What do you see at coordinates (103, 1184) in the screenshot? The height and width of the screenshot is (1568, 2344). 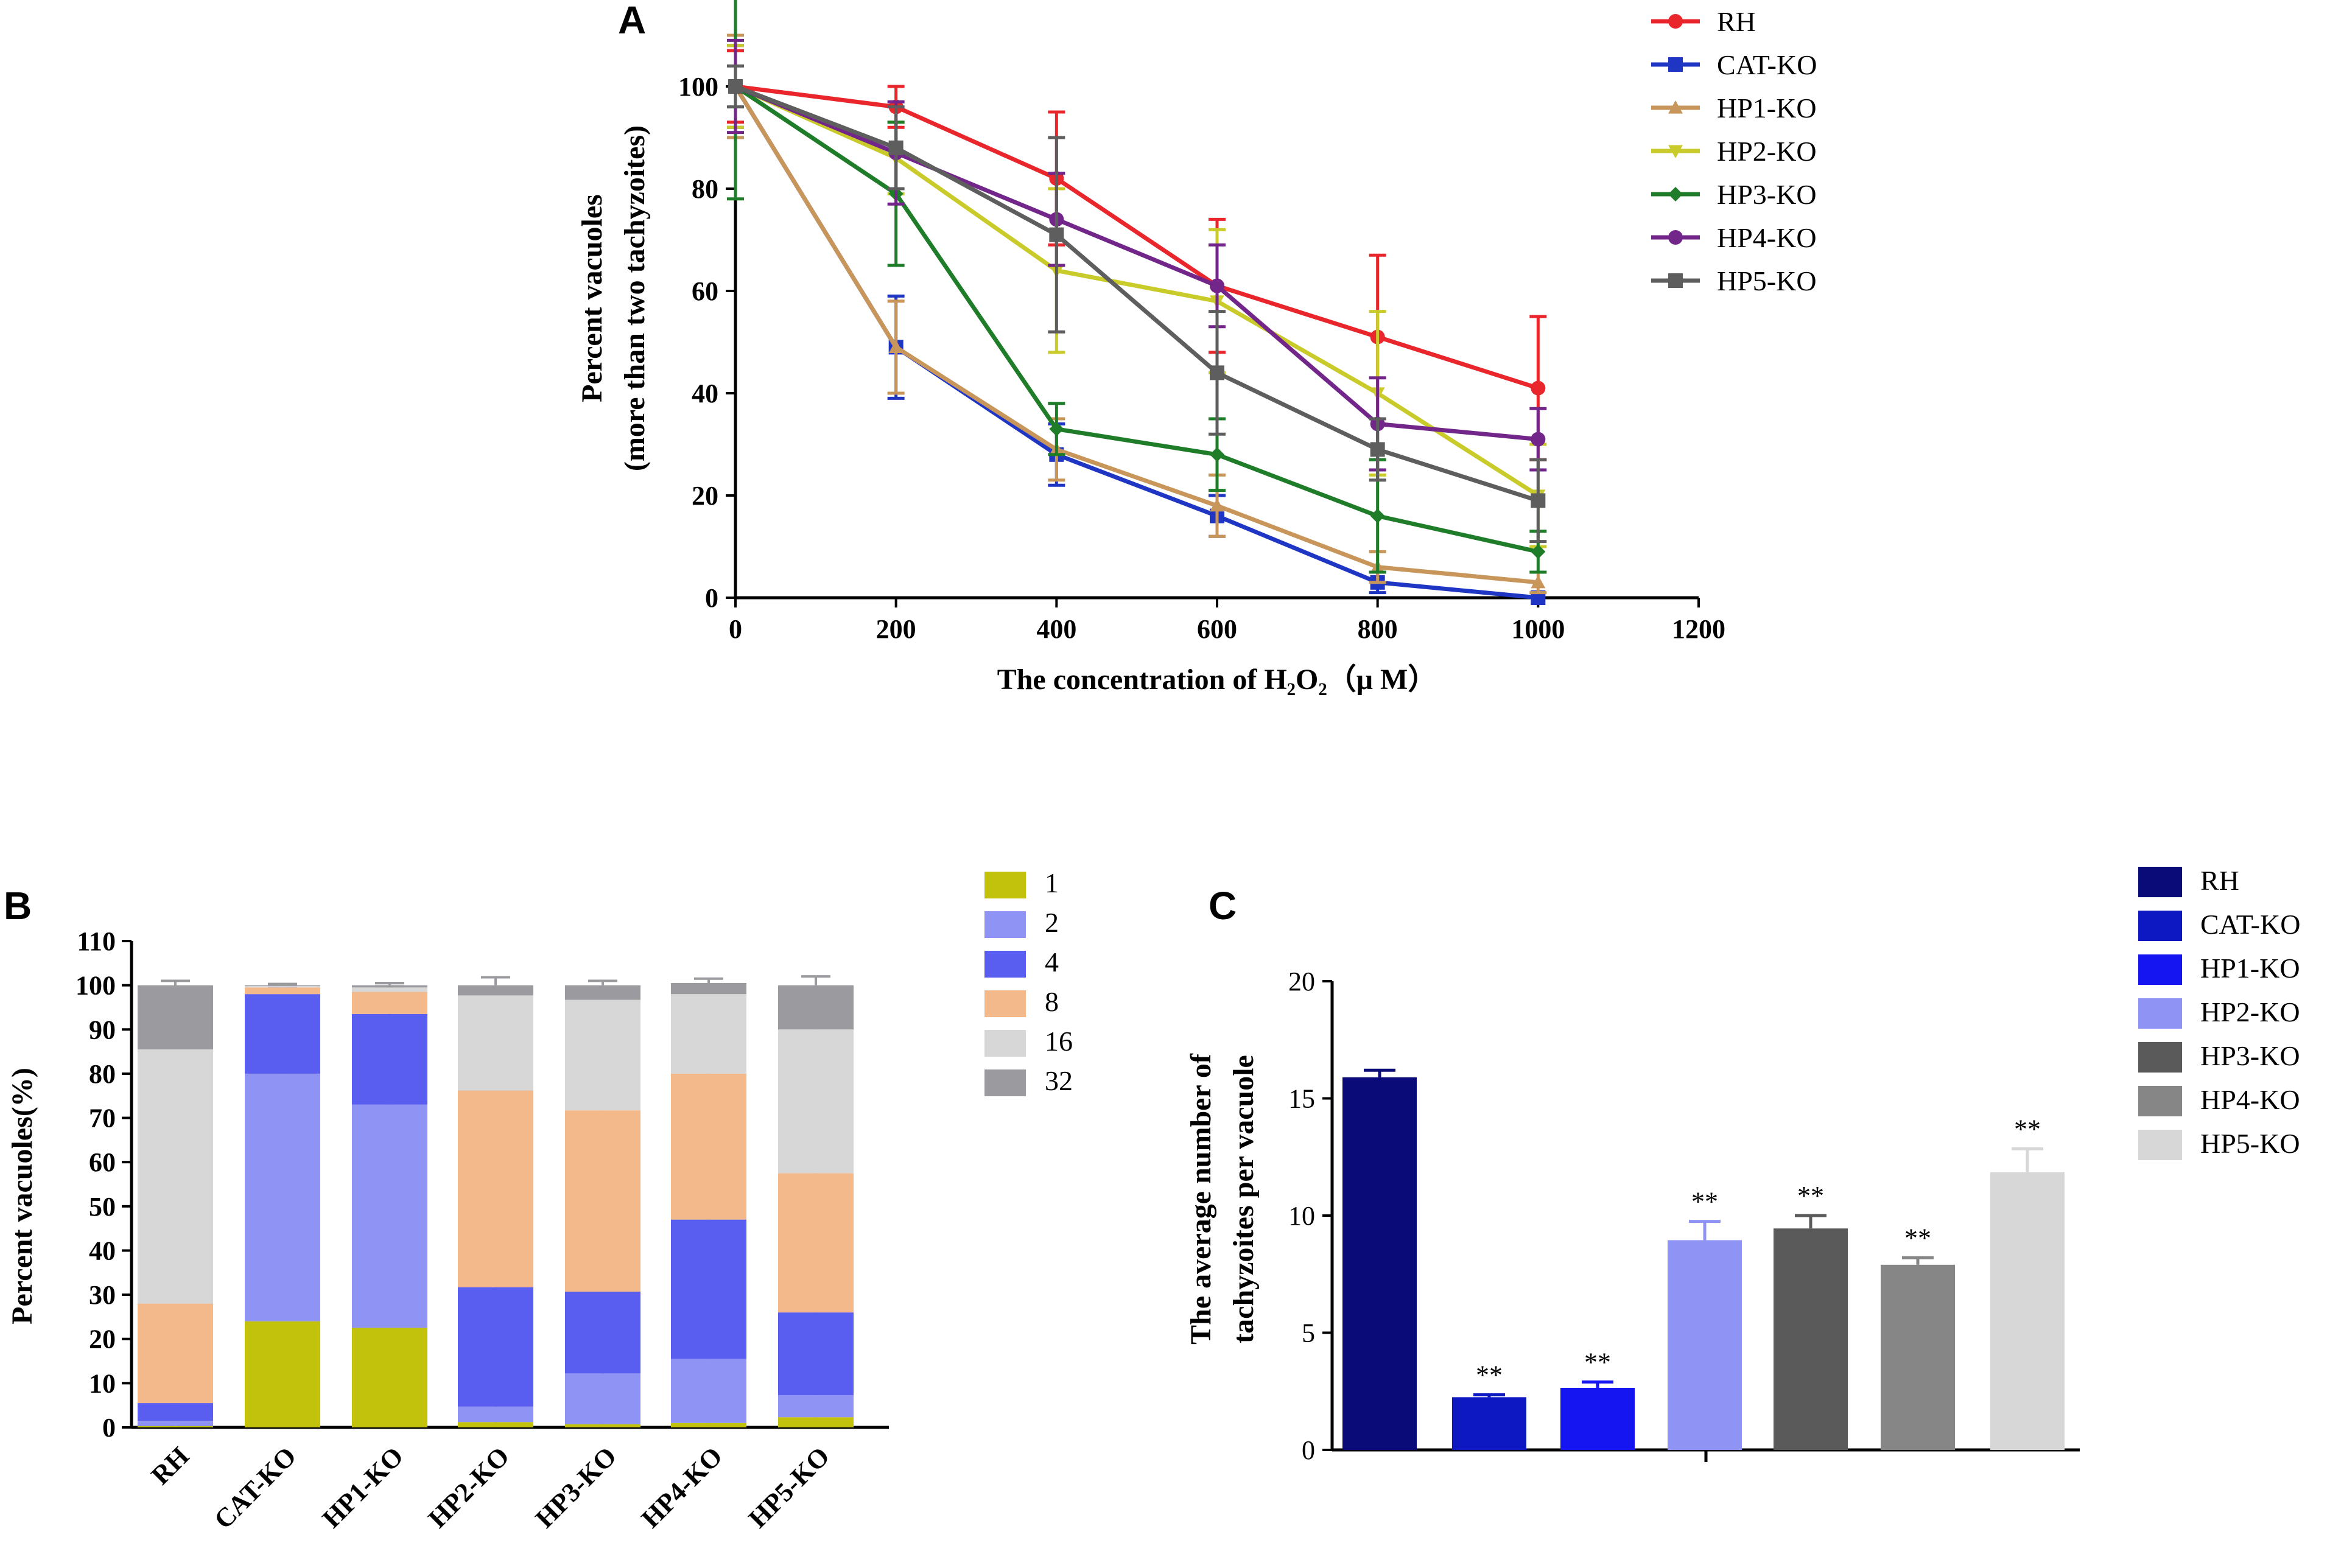 I see `panel-b-ticks: 0 10 20 30 40 50 60 70 80 90 100 110` at bounding box center [103, 1184].